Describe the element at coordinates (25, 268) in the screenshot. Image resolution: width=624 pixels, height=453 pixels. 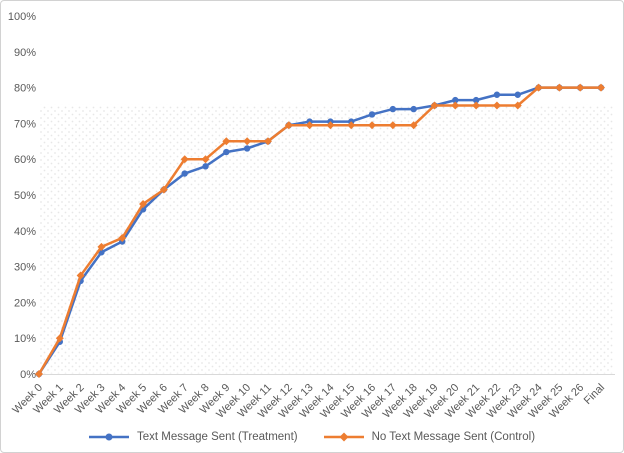
I see `y-axis-tick-label: 30%` at that location.